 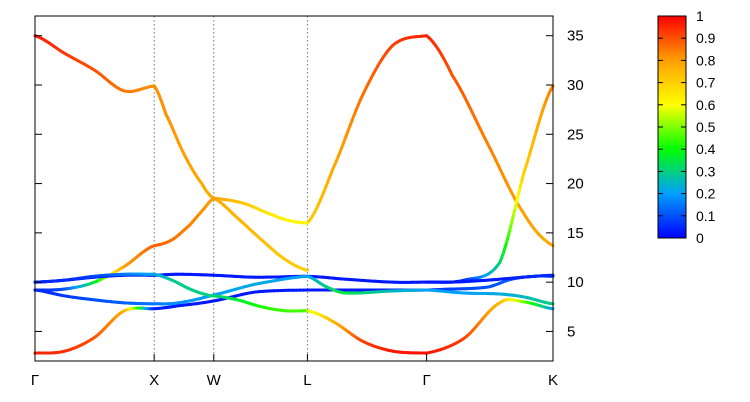 What do you see at coordinates (154, 380) in the screenshot?
I see `x-tick-label: X` at bounding box center [154, 380].